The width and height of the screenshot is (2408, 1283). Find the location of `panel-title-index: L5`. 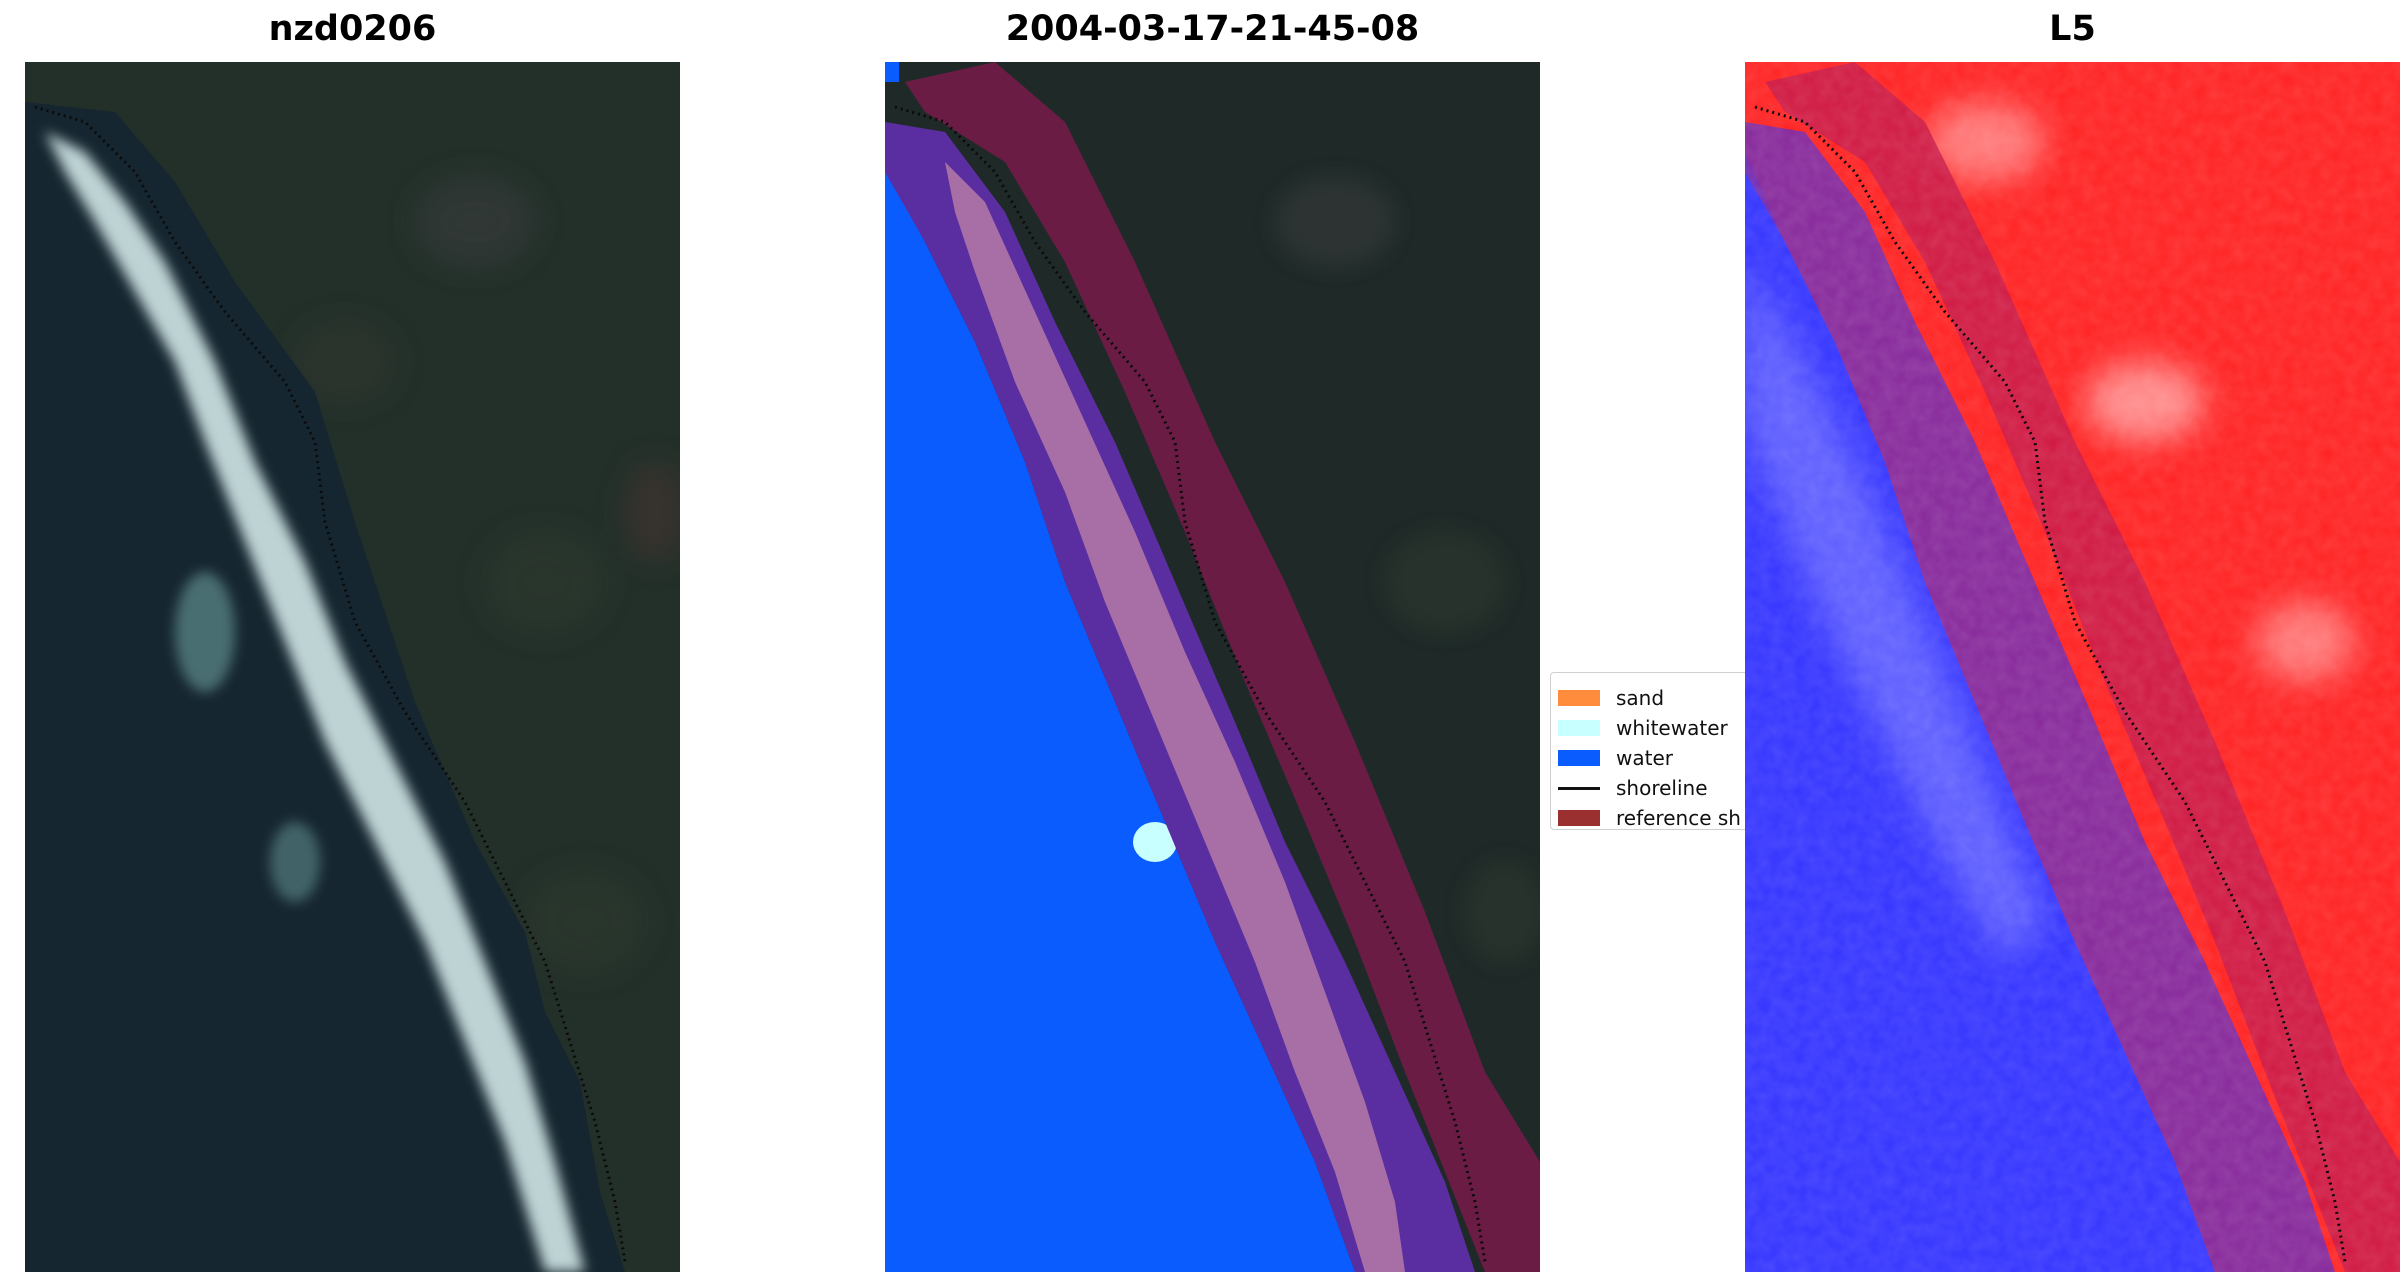

panel-title-index: L5 is located at coordinates (2072, 29).